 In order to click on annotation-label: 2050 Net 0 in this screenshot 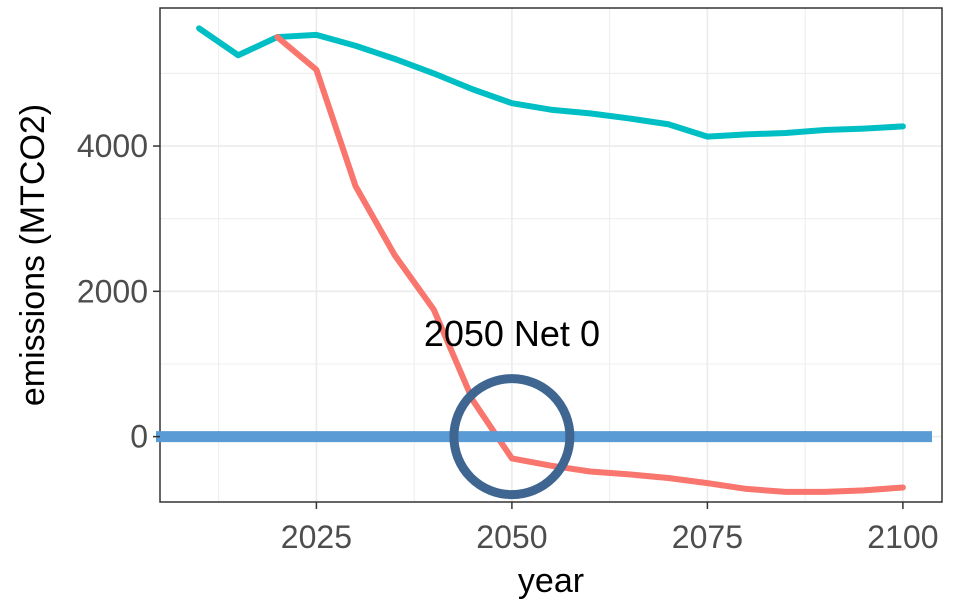, I will do `click(512, 333)`.